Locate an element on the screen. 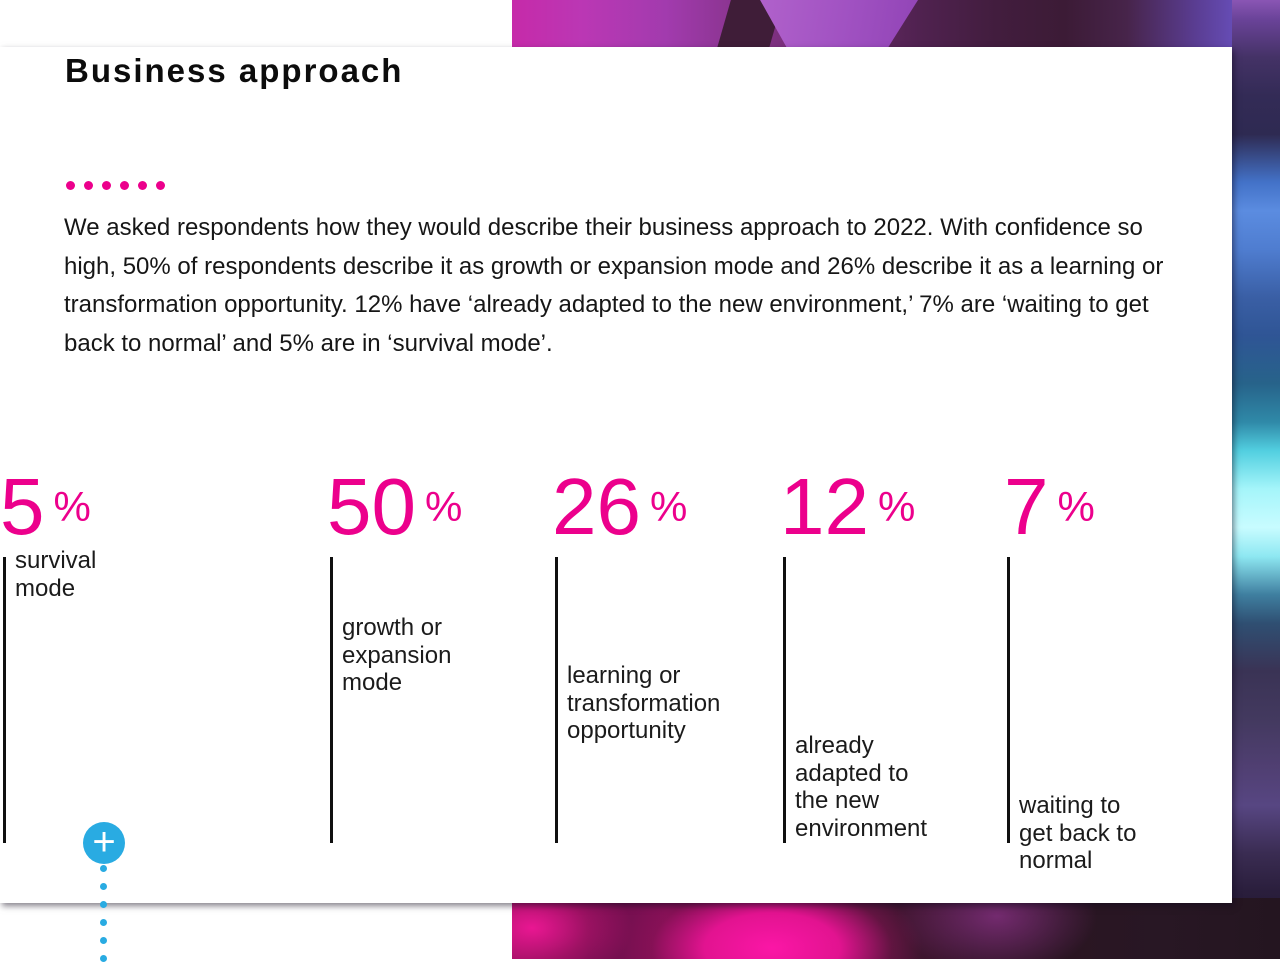  stat-value: 5 % is located at coordinates (111, 507).